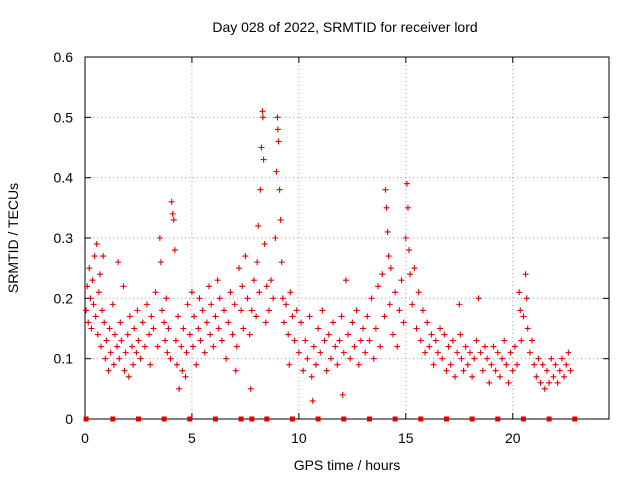  Describe the element at coordinates (64, 298) in the screenshot. I see `y-tick-label: 0.2` at that location.